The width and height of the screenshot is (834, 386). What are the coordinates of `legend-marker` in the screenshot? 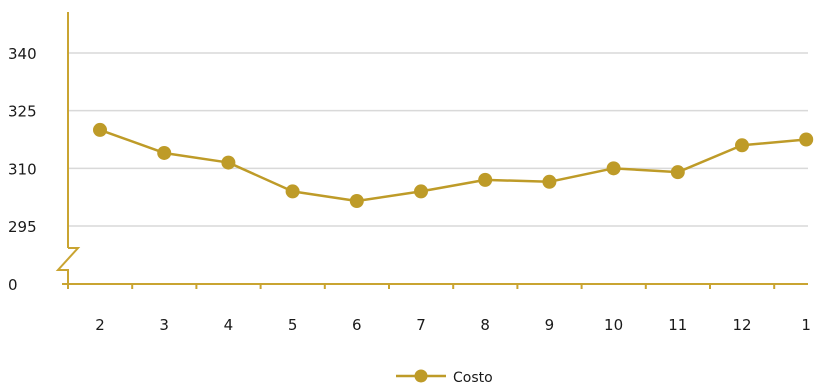 It's located at (421, 376).